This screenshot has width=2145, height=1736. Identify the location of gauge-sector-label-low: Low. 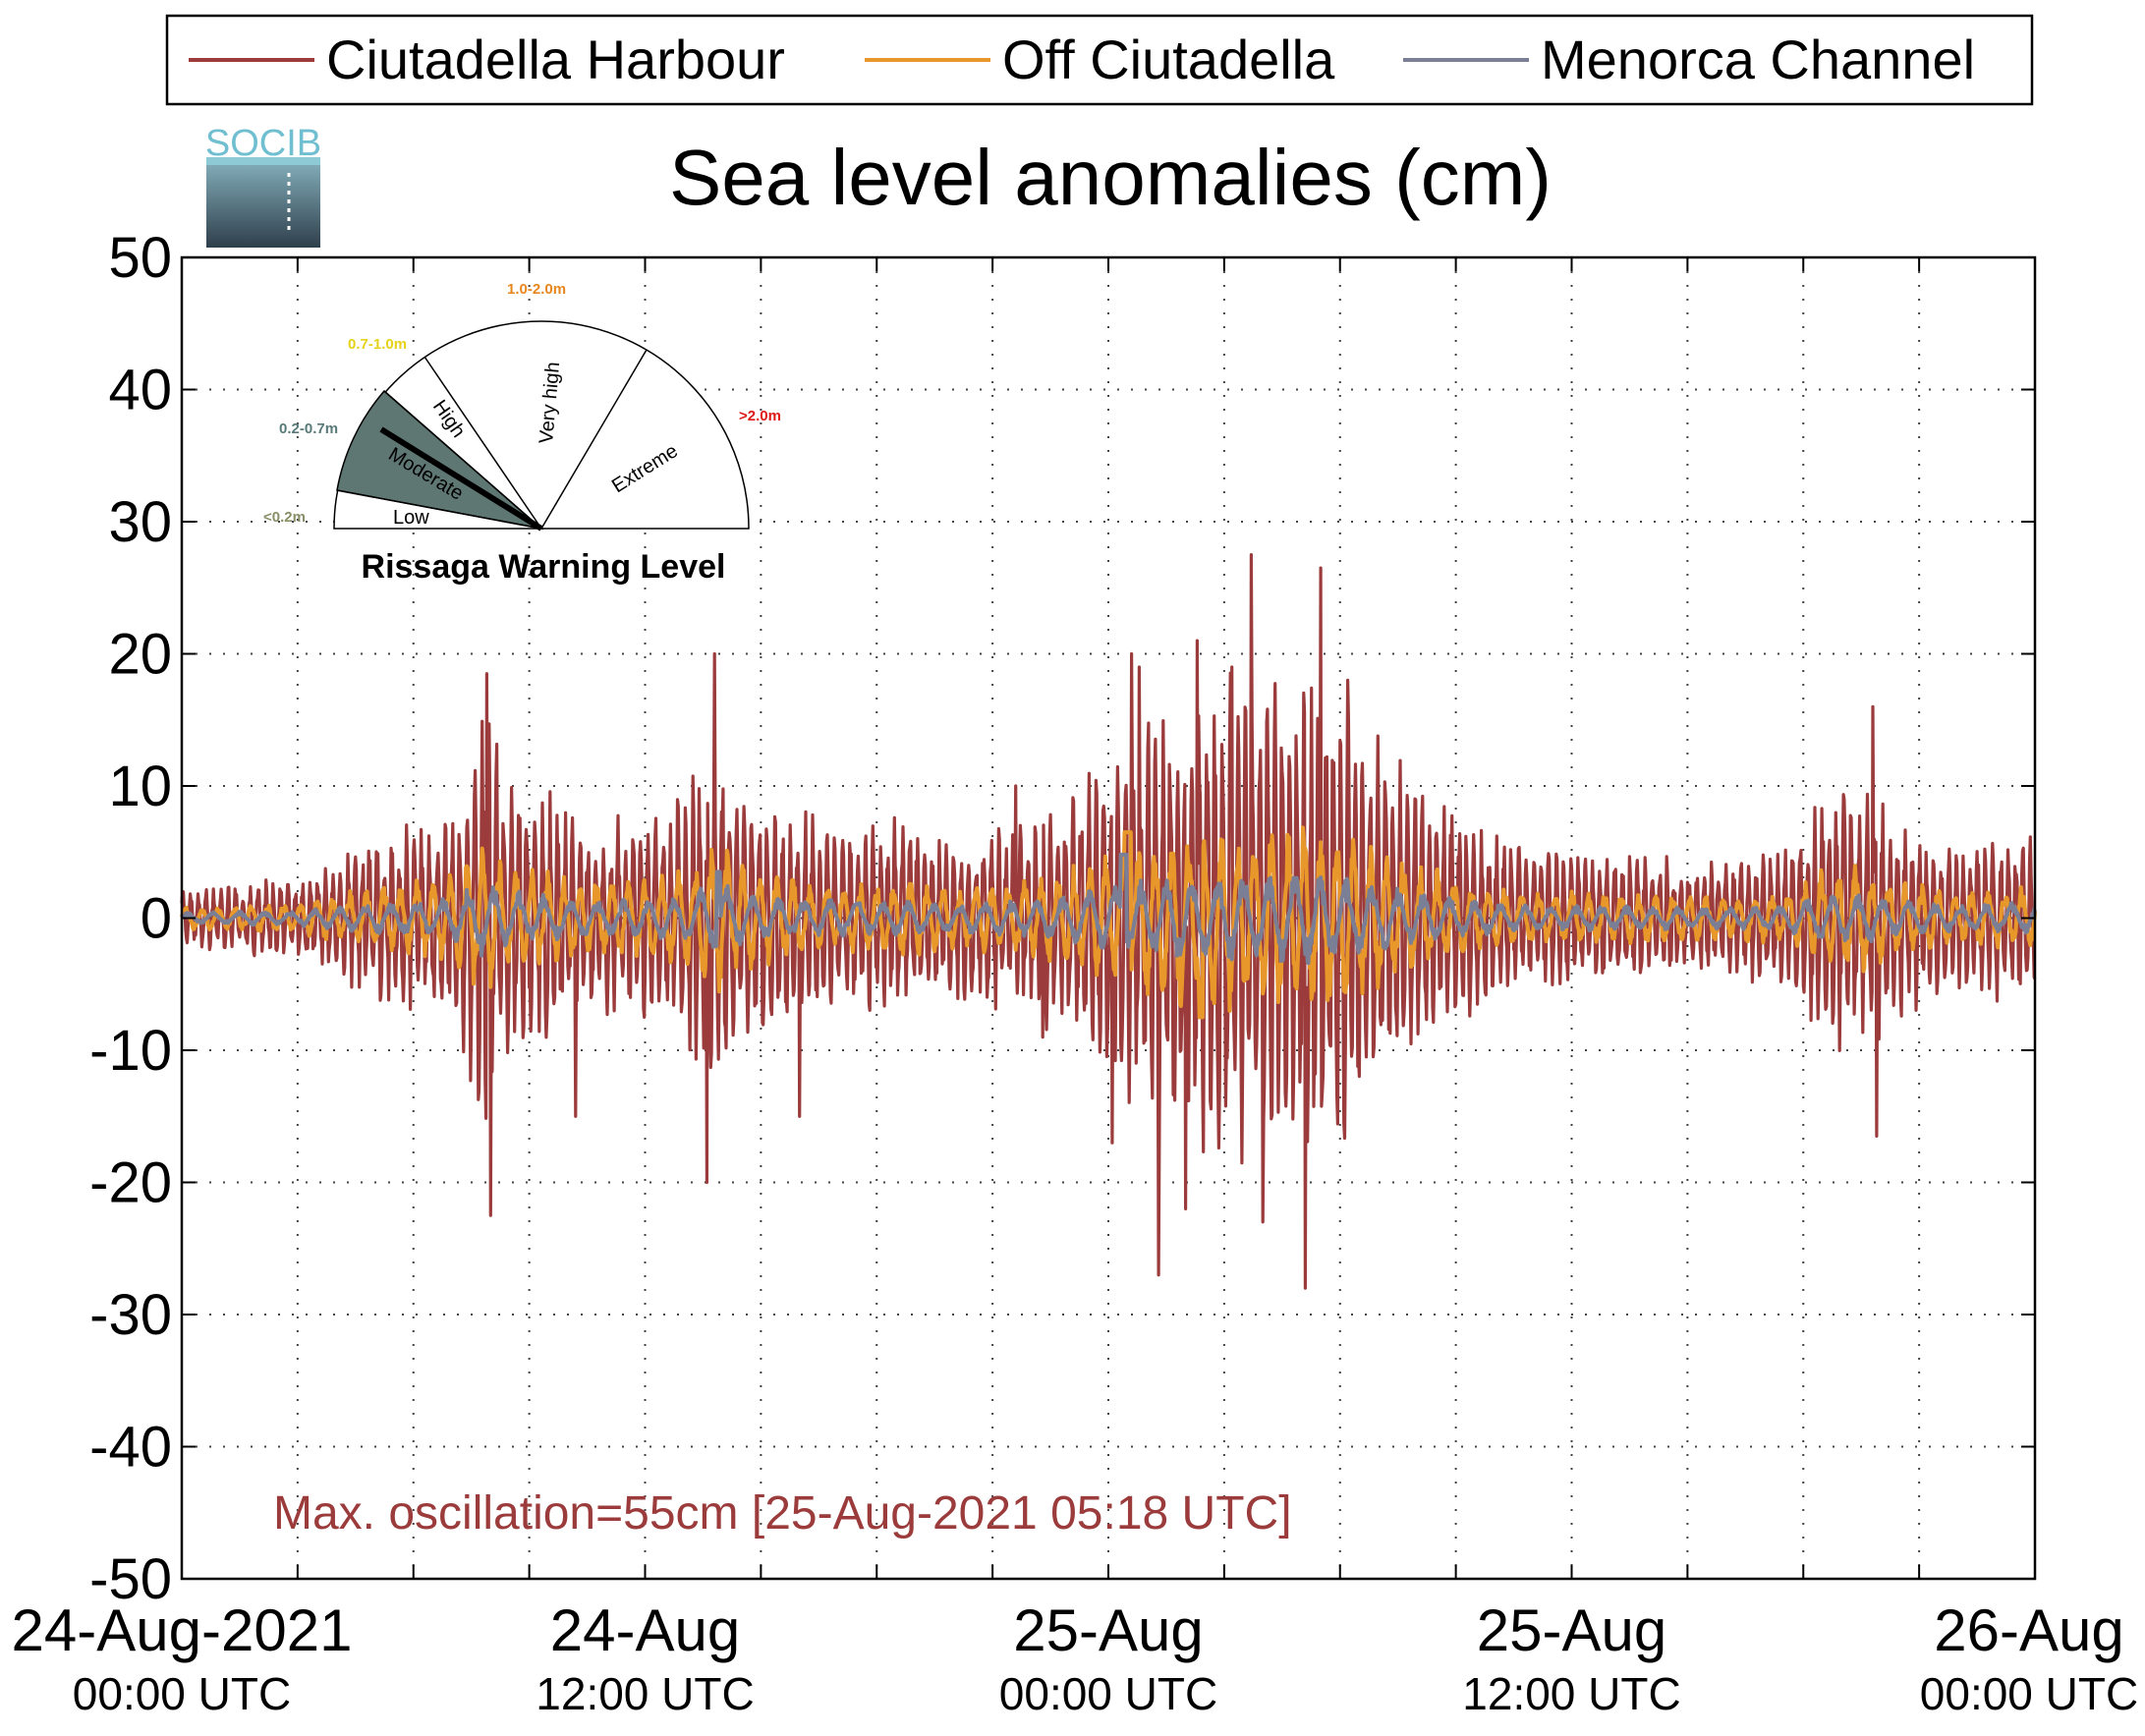
(411, 518).